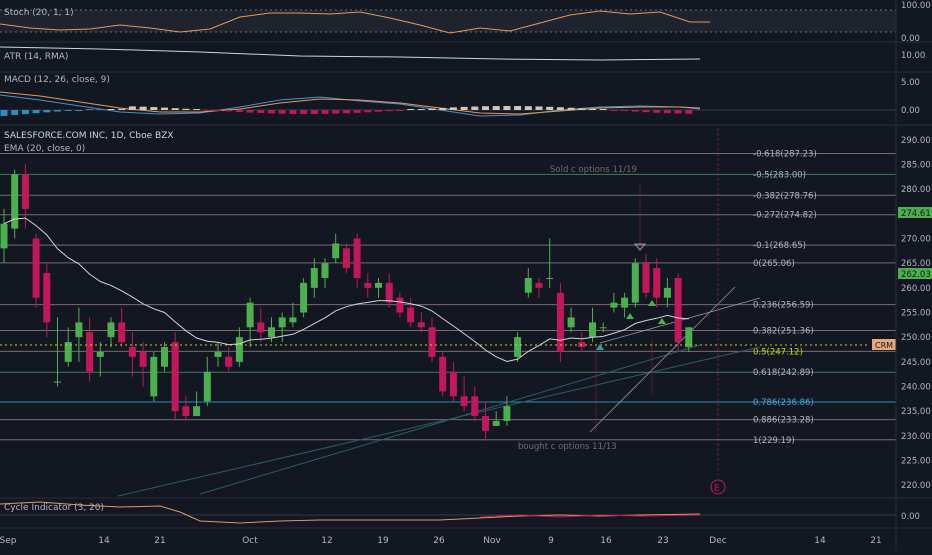  Describe the element at coordinates (916, 461) in the screenshot. I see `y-tick-label: 225.00` at that location.